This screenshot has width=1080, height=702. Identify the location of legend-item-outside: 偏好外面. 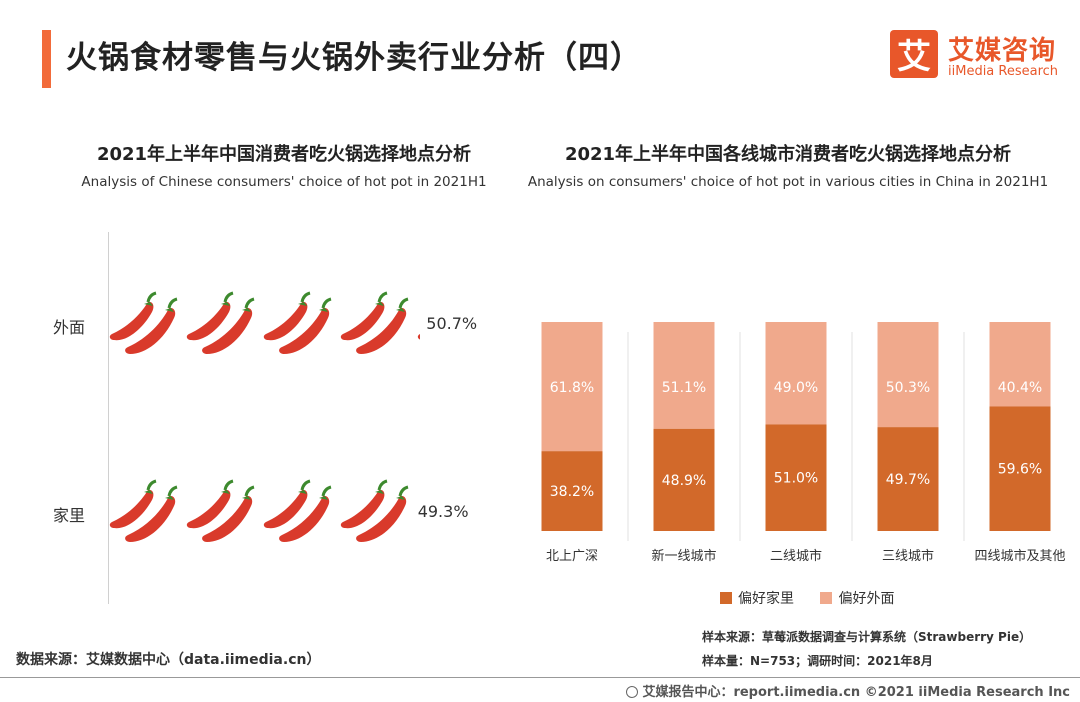
(857, 599).